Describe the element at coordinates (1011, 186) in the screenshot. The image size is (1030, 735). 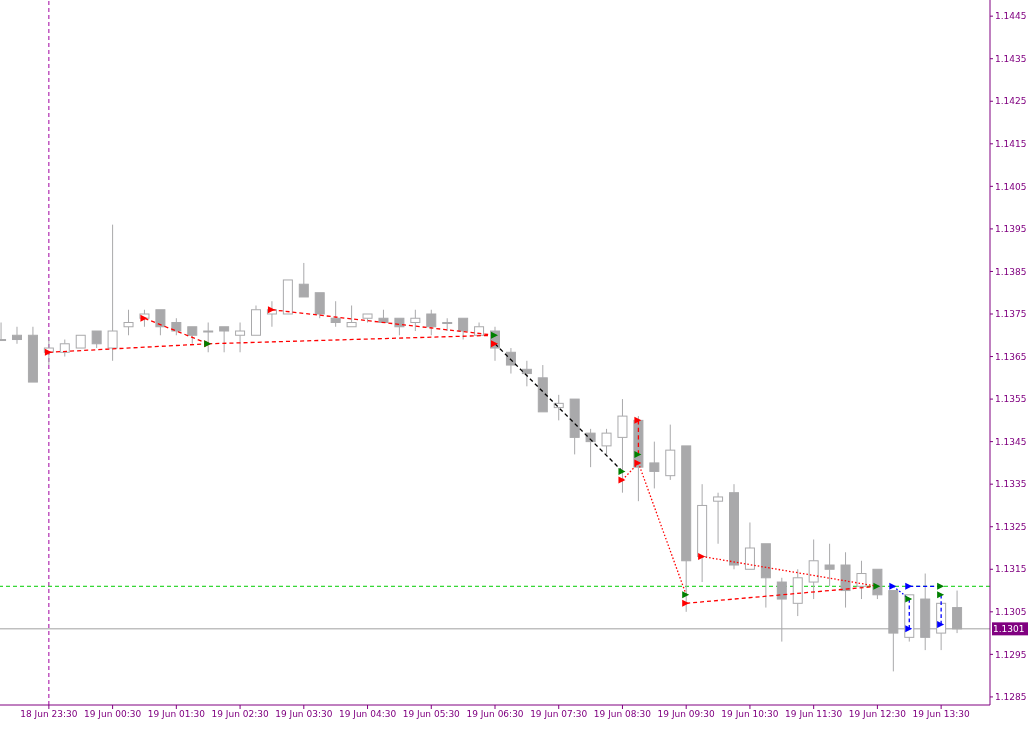
I see `y-tick-label: 1.1405` at that location.